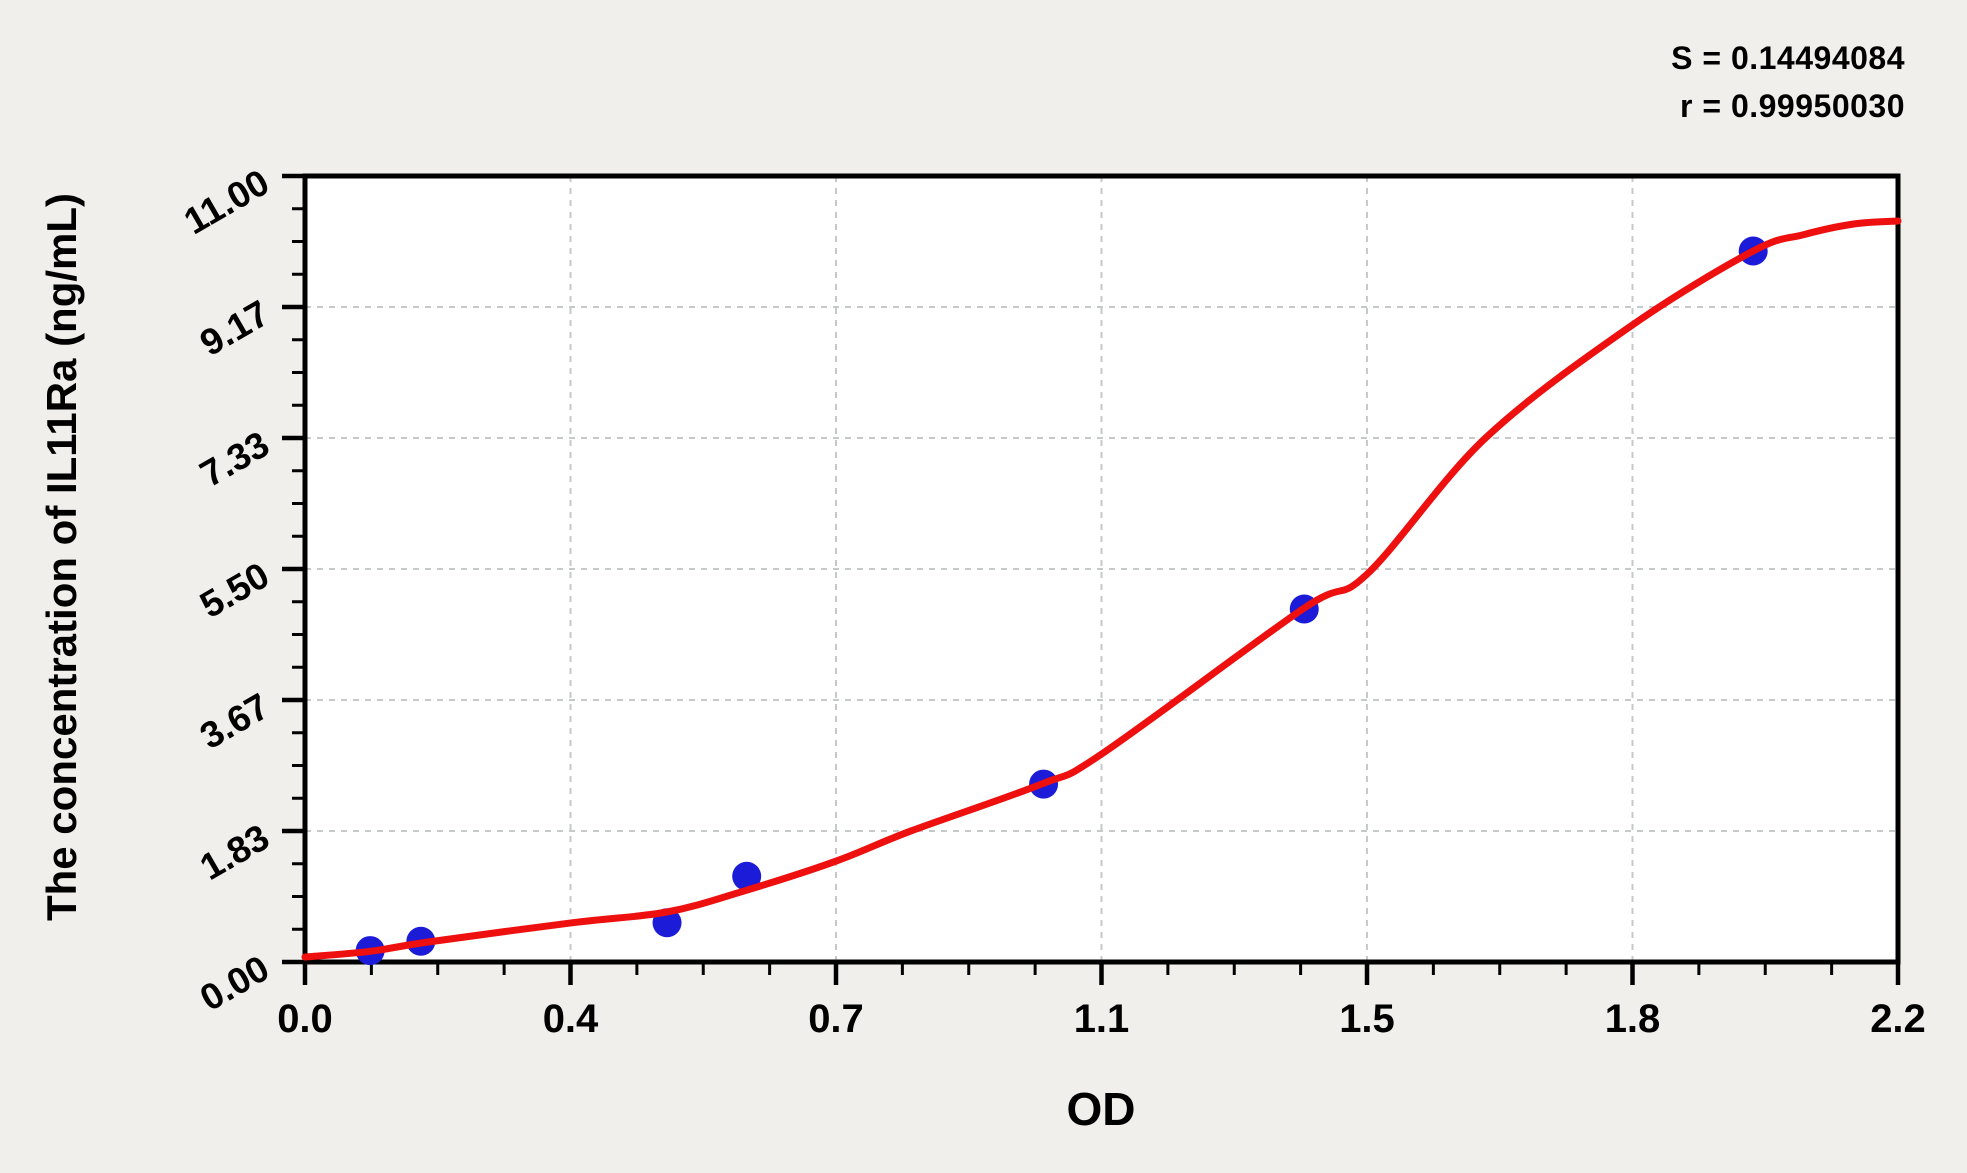 The image size is (1967, 1173). Describe the element at coordinates (234, 328) in the screenshot. I see `y-tick-label: 9.17` at that location.